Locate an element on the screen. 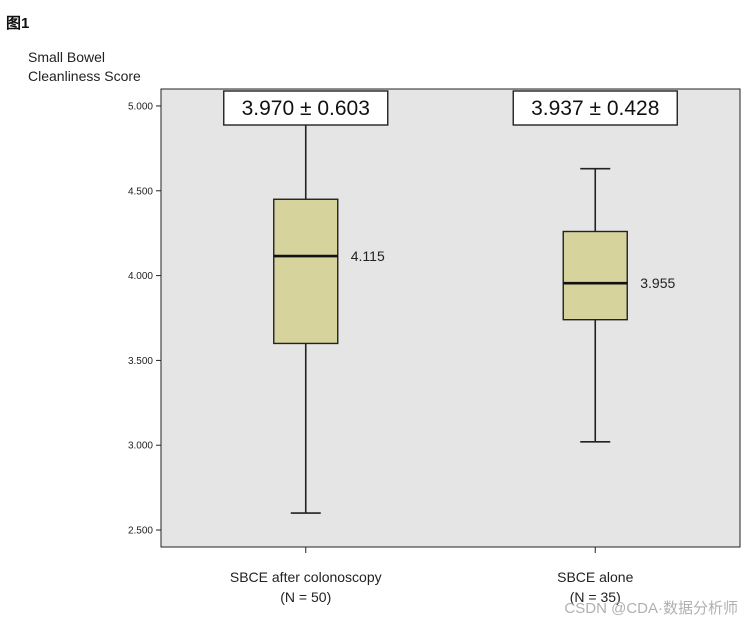  y-tick-label: 2.500 is located at coordinates (140, 531).